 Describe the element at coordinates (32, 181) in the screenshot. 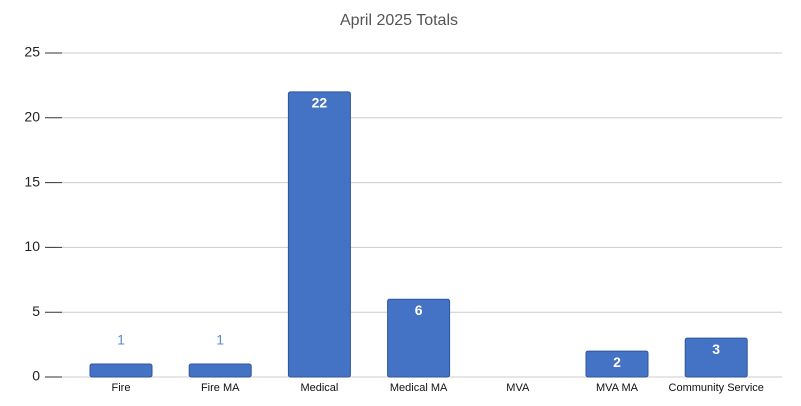

I see `y-tick-label: 15` at that location.